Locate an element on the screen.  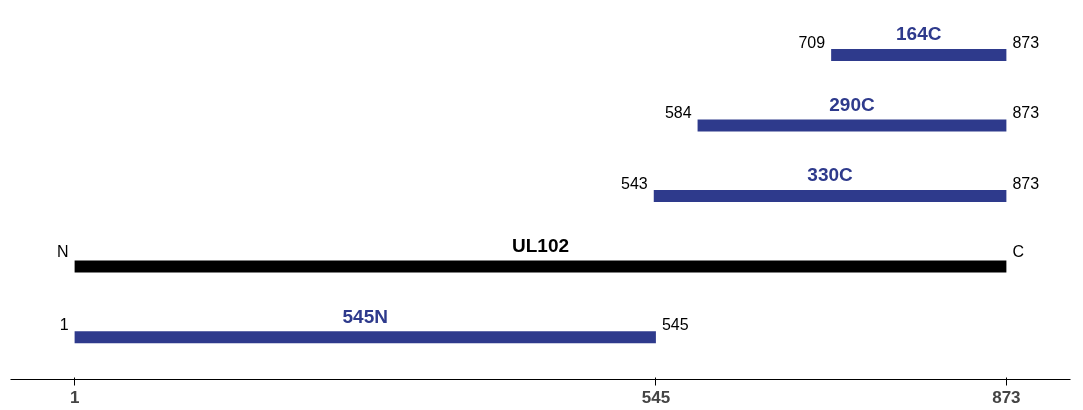
y-tick-label: 330C is located at coordinates (830, 175).